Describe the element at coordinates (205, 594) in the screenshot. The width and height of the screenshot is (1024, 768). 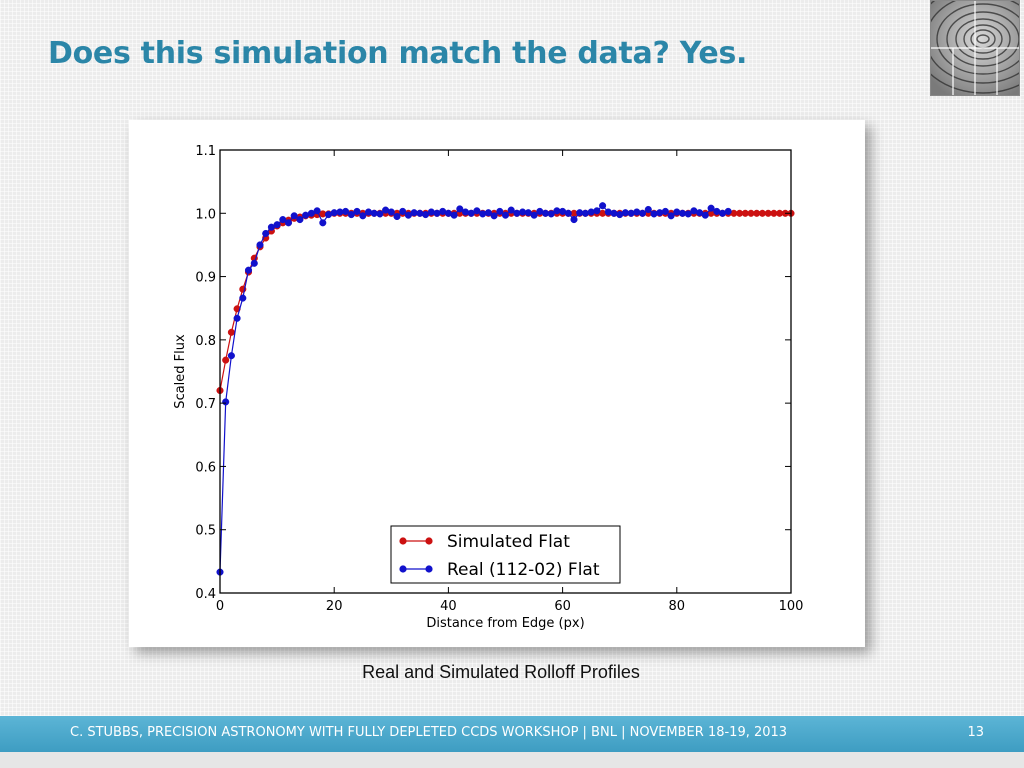
I see `y-tick-label: 0.4` at that location.